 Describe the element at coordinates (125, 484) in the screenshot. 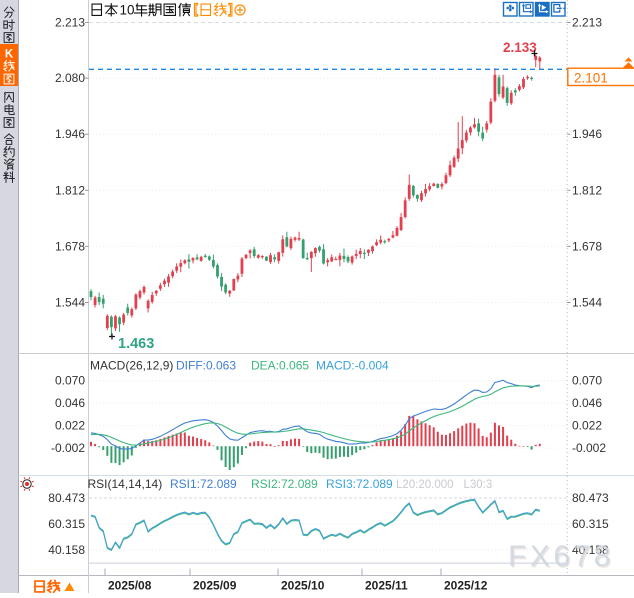

I see `svg-text: RSI(14,14,14)` at that location.